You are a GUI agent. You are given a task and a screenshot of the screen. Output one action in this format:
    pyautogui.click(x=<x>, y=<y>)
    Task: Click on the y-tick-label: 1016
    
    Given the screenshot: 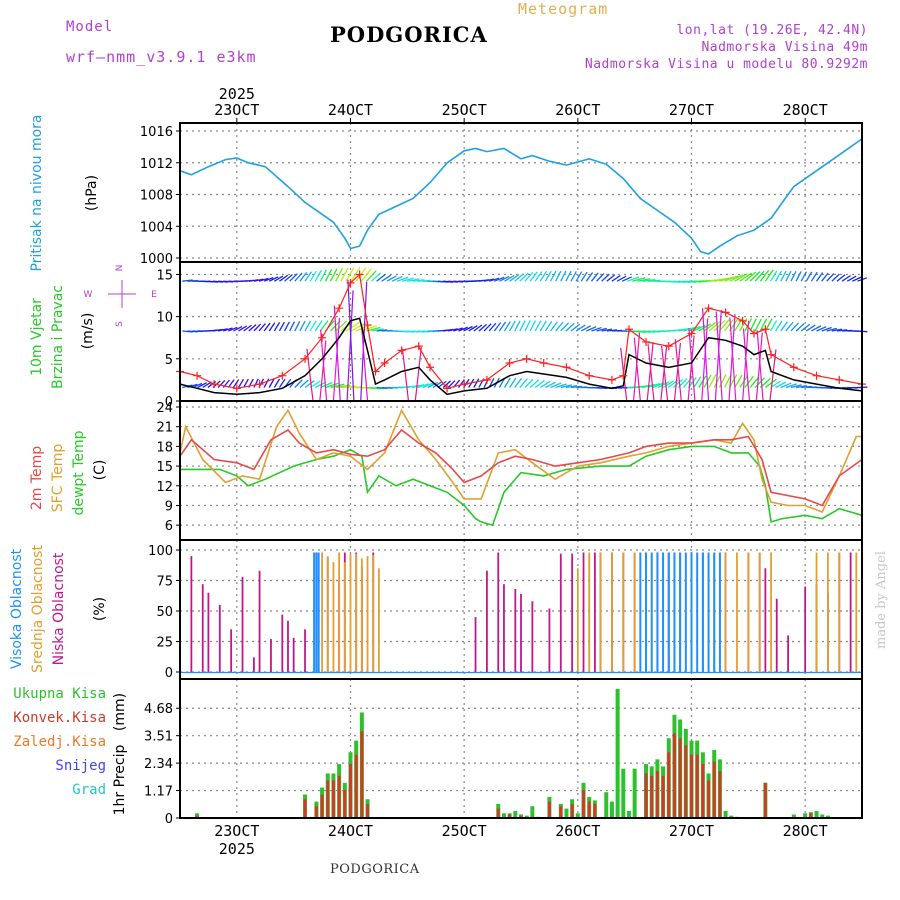 What is the action you would take?
    pyautogui.click(x=156, y=132)
    